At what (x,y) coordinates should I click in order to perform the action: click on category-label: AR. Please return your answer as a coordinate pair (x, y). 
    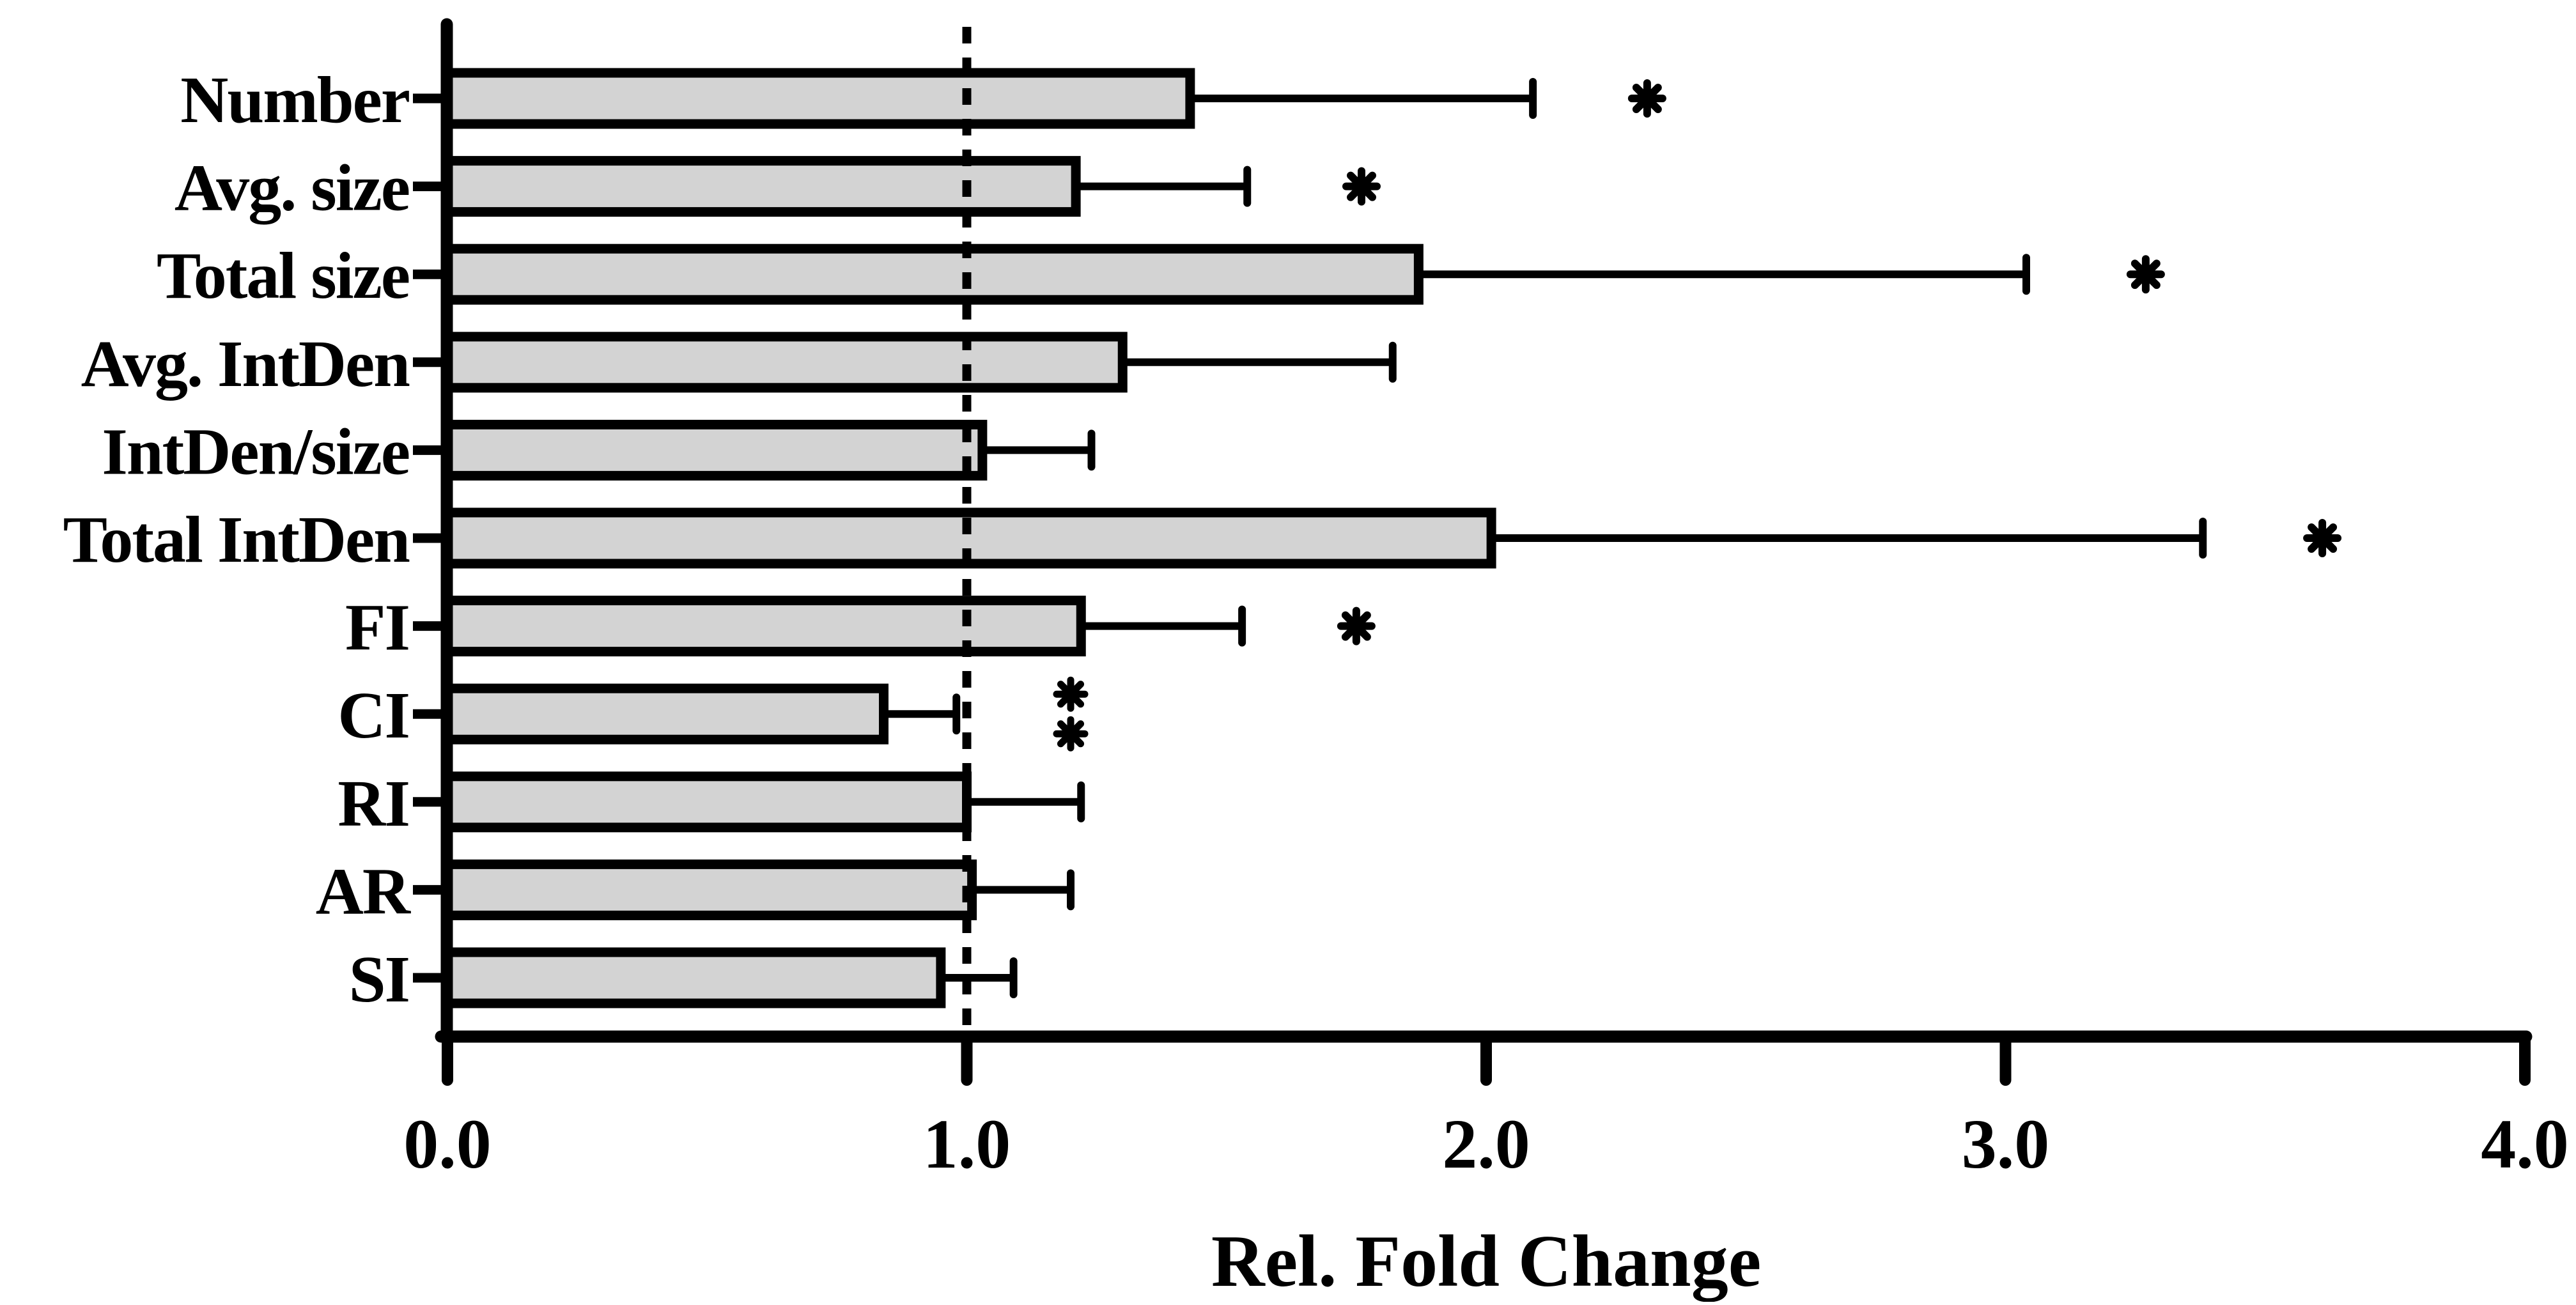
    Looking at the image, I should click on (364, 891).